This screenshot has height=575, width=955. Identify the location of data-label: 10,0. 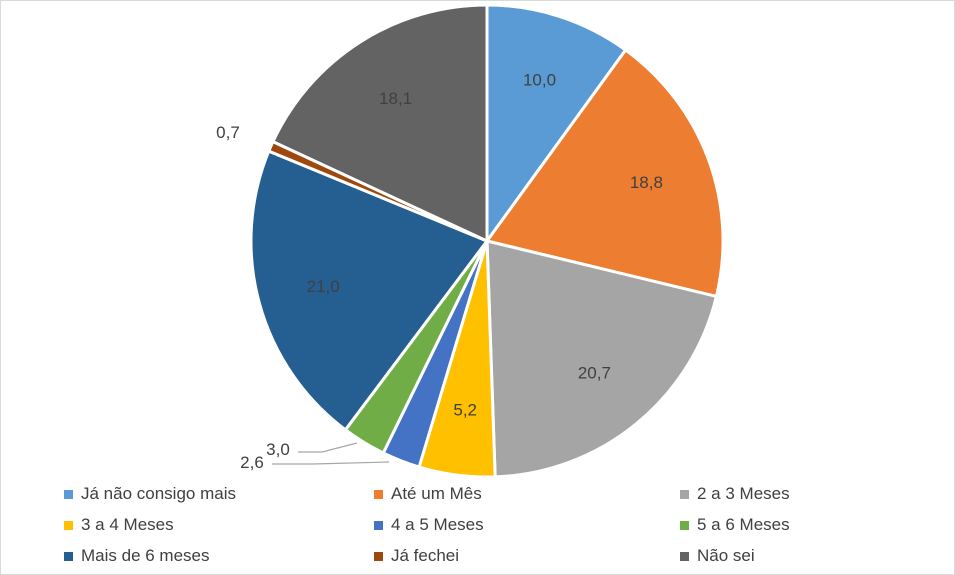
(539, 79).